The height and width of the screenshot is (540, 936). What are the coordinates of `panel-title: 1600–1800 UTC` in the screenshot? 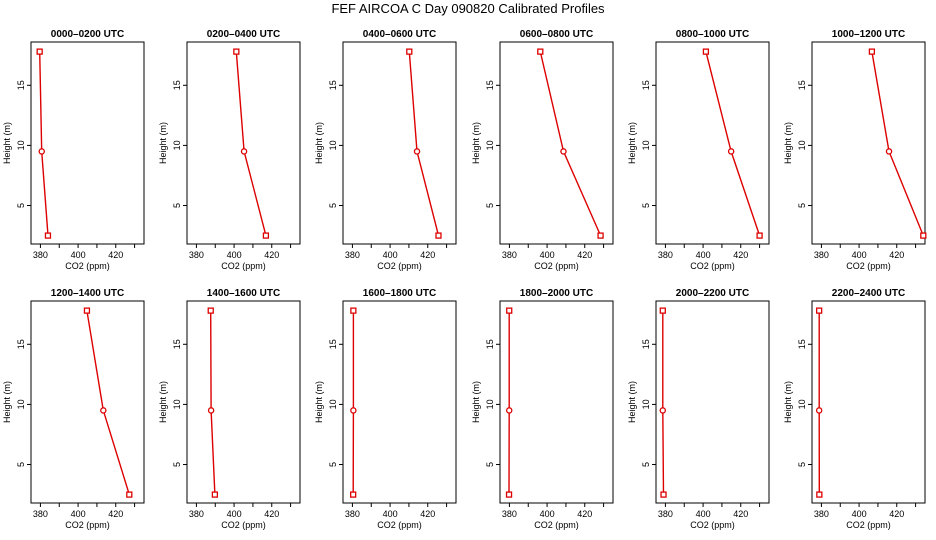 It's located at (399, 293).